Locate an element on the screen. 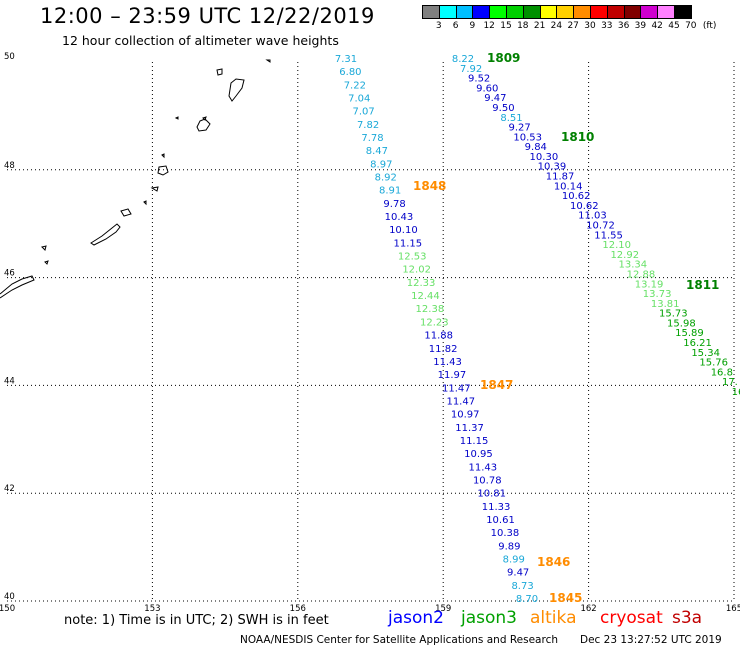 The image size is (740, 650). color-legend-labels: 3 6 9 12 15 18 21 24 27 30 33 36 39 42 45 70 (ft) is located at coordinates (577, 28).